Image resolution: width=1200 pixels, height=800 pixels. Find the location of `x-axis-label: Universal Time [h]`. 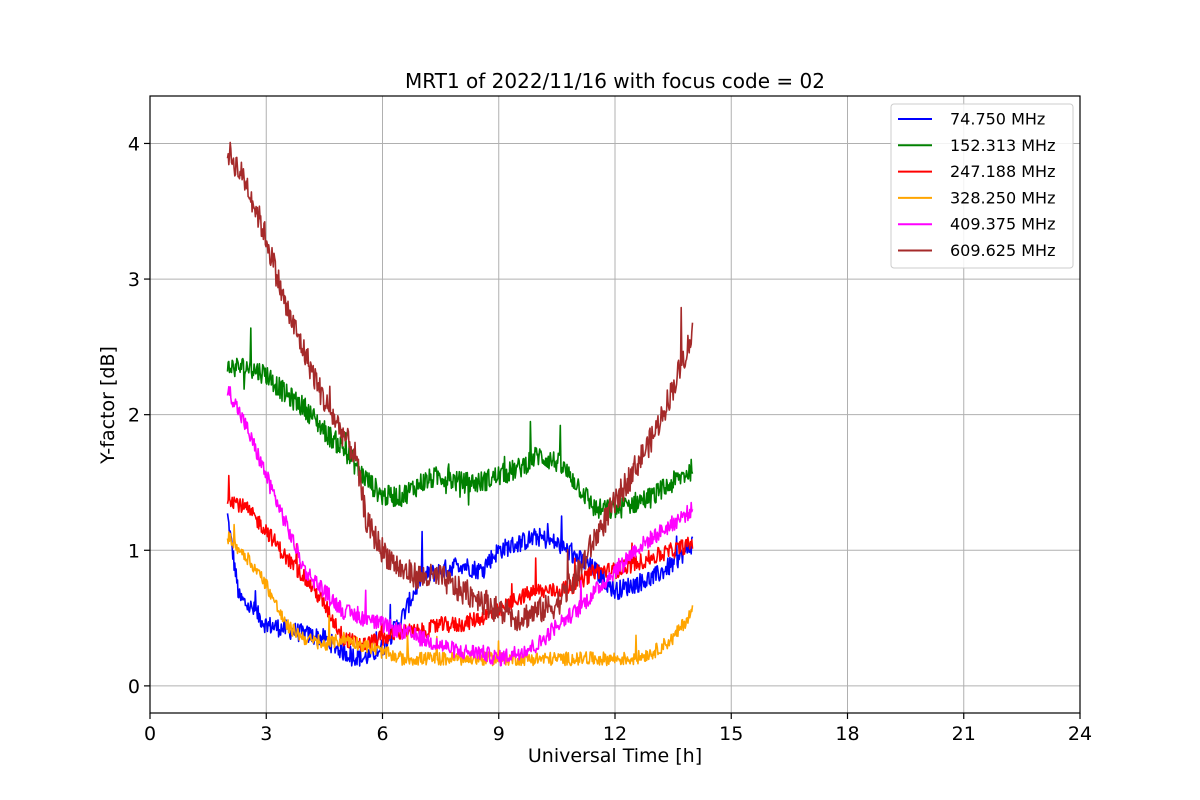

x-axis-label: Universal Time [h] is located at coordinates (615, 756).